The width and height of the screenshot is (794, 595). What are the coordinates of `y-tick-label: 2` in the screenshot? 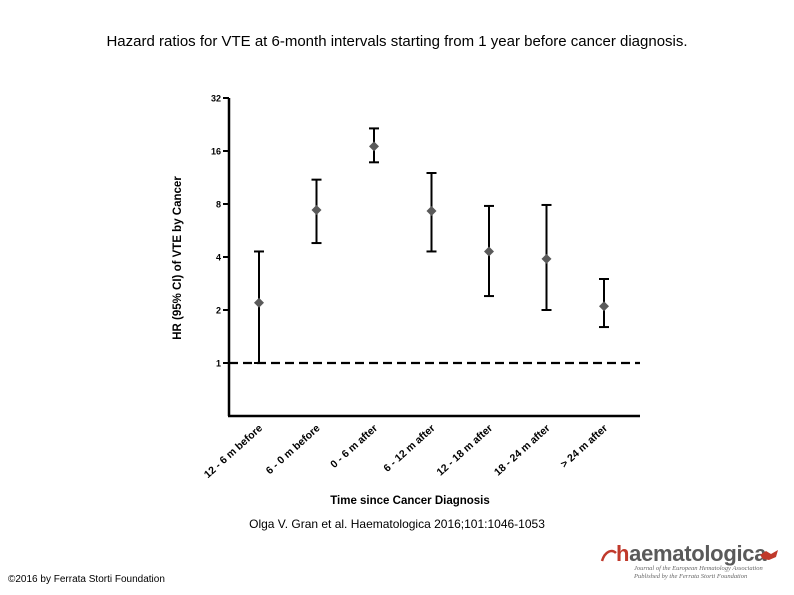 It's located at (218, 311).